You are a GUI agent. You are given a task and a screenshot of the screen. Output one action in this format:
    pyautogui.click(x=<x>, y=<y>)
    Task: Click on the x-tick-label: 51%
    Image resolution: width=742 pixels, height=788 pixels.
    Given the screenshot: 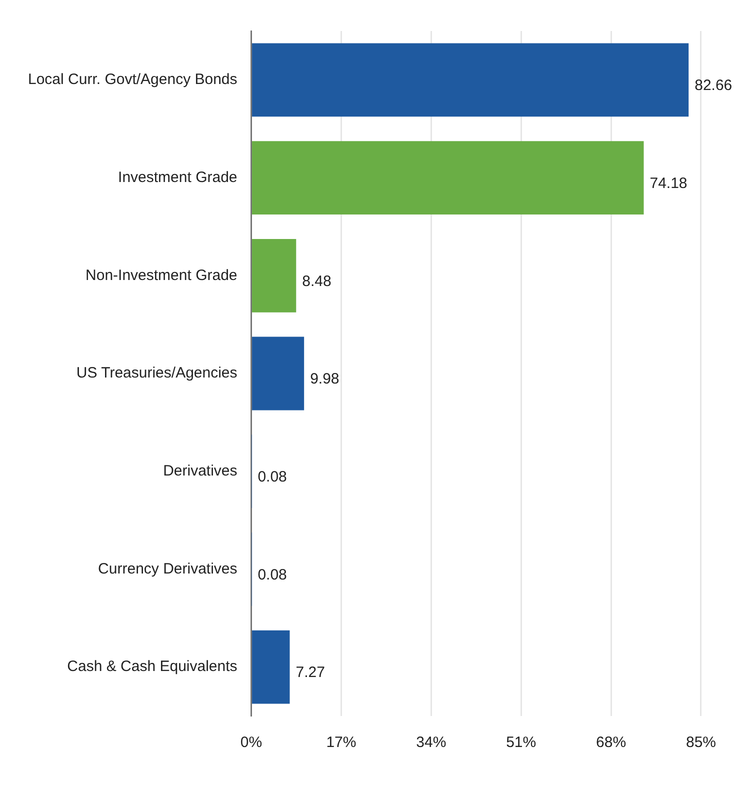 What is the action you would take?
    pyautogui.click(x=521, y=743)
    